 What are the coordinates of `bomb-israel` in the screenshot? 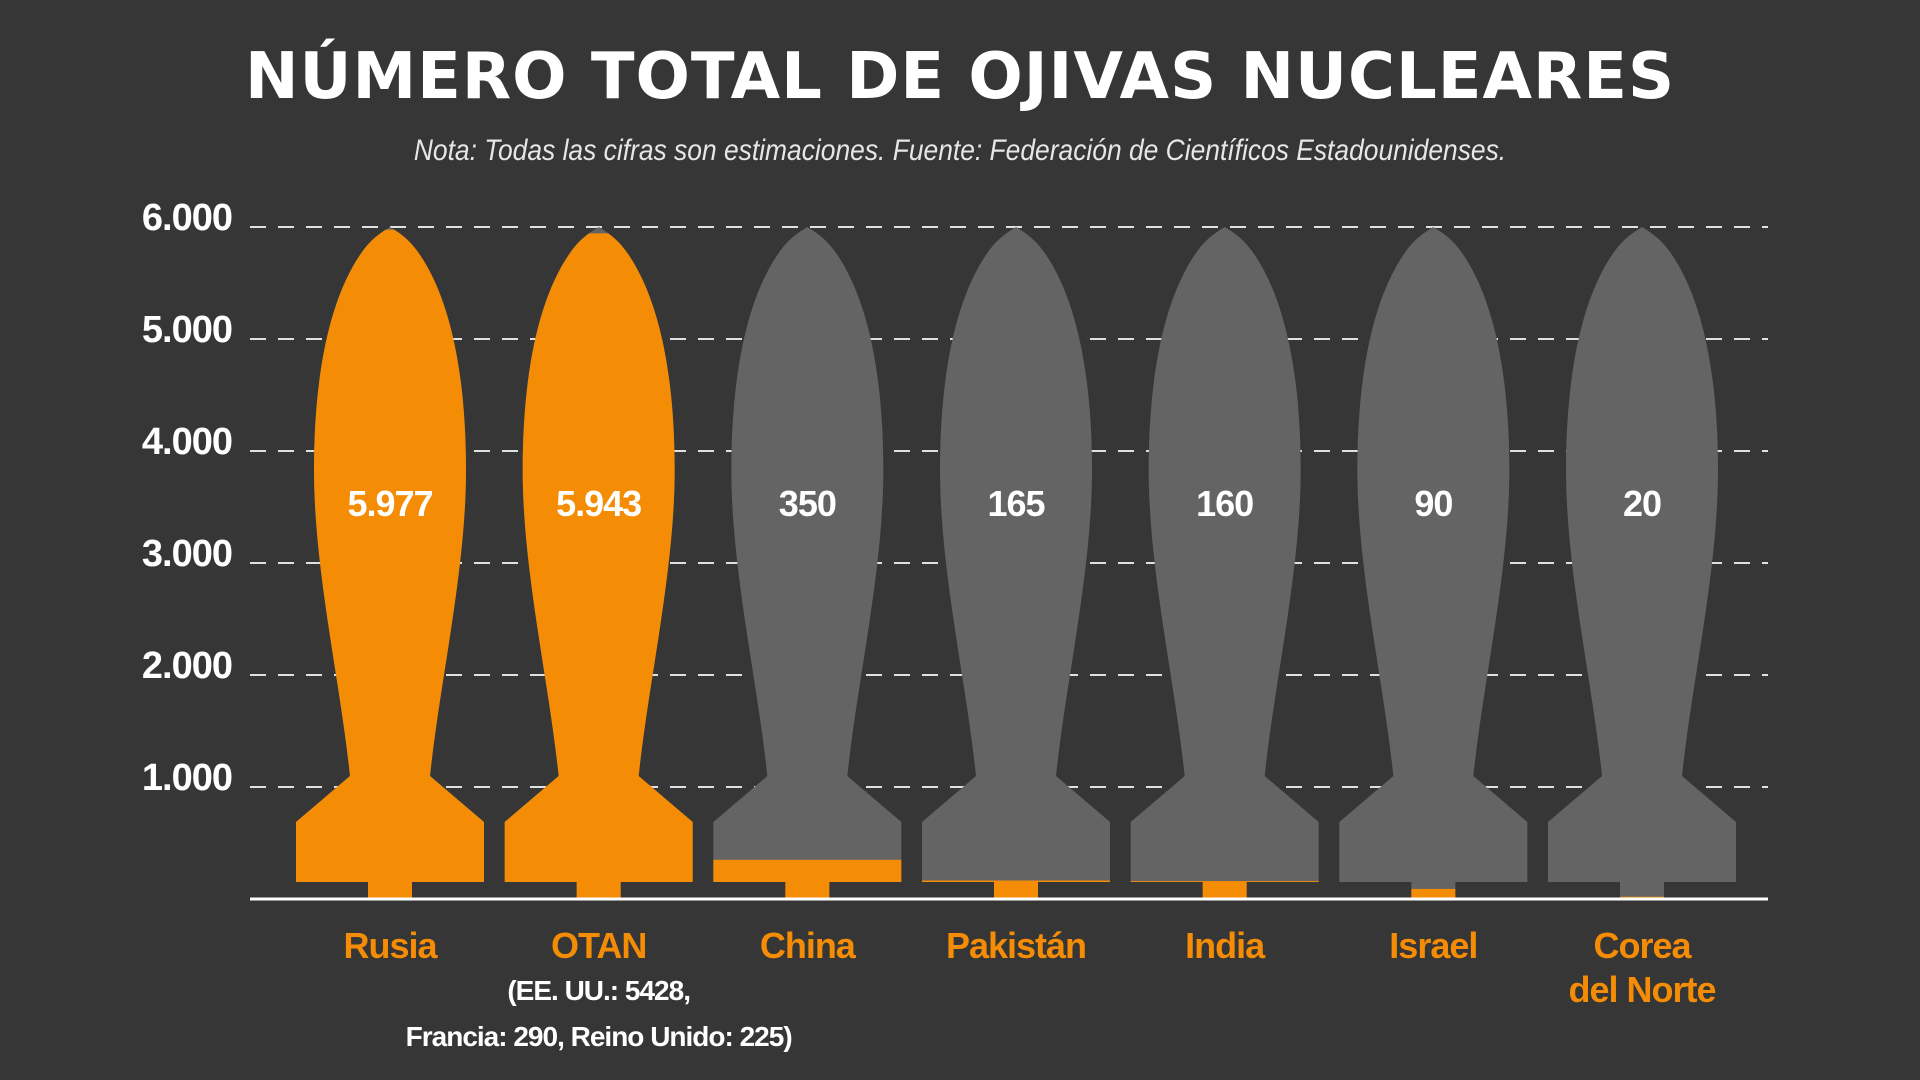 It's located at (1433, 563).